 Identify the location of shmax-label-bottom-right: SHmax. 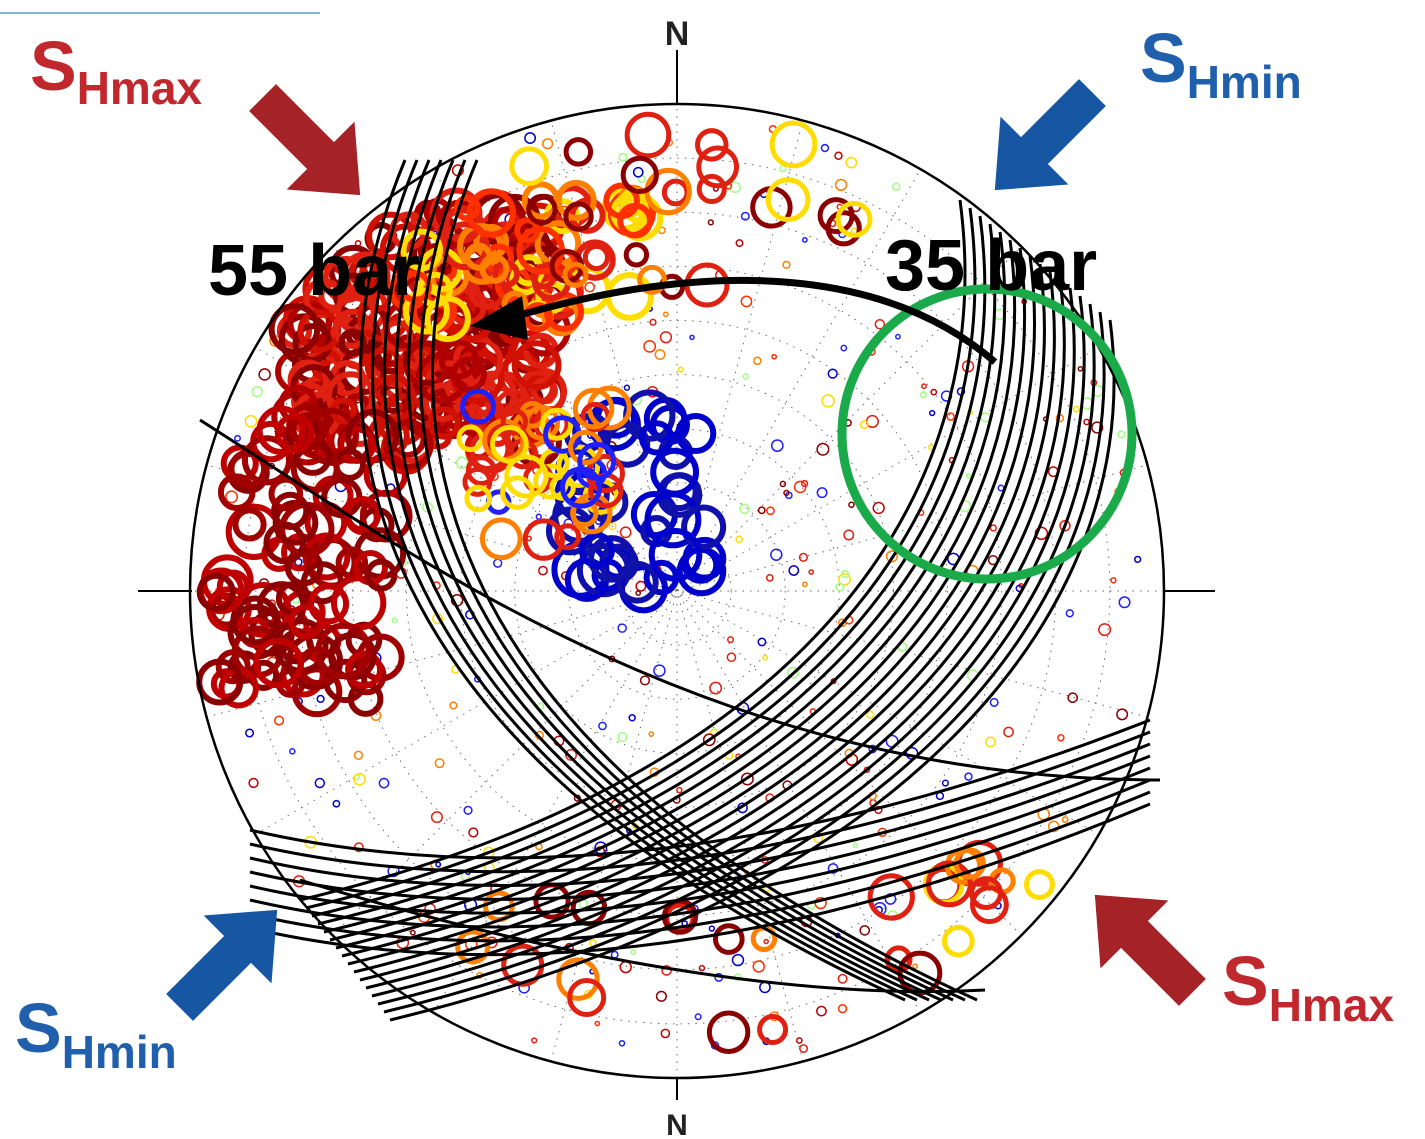
(1308, 986).